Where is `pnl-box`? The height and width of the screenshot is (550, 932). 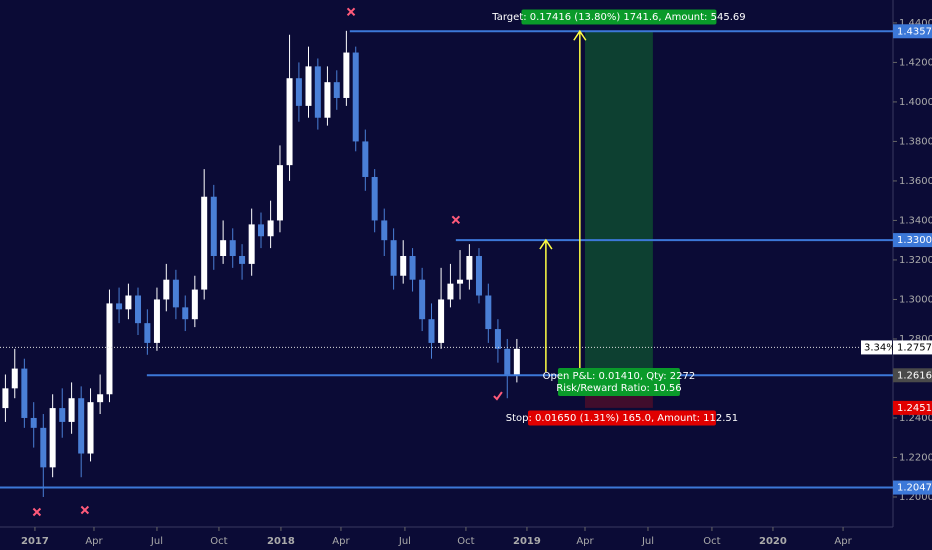
pnl-box is located at coordinates (618, 382).